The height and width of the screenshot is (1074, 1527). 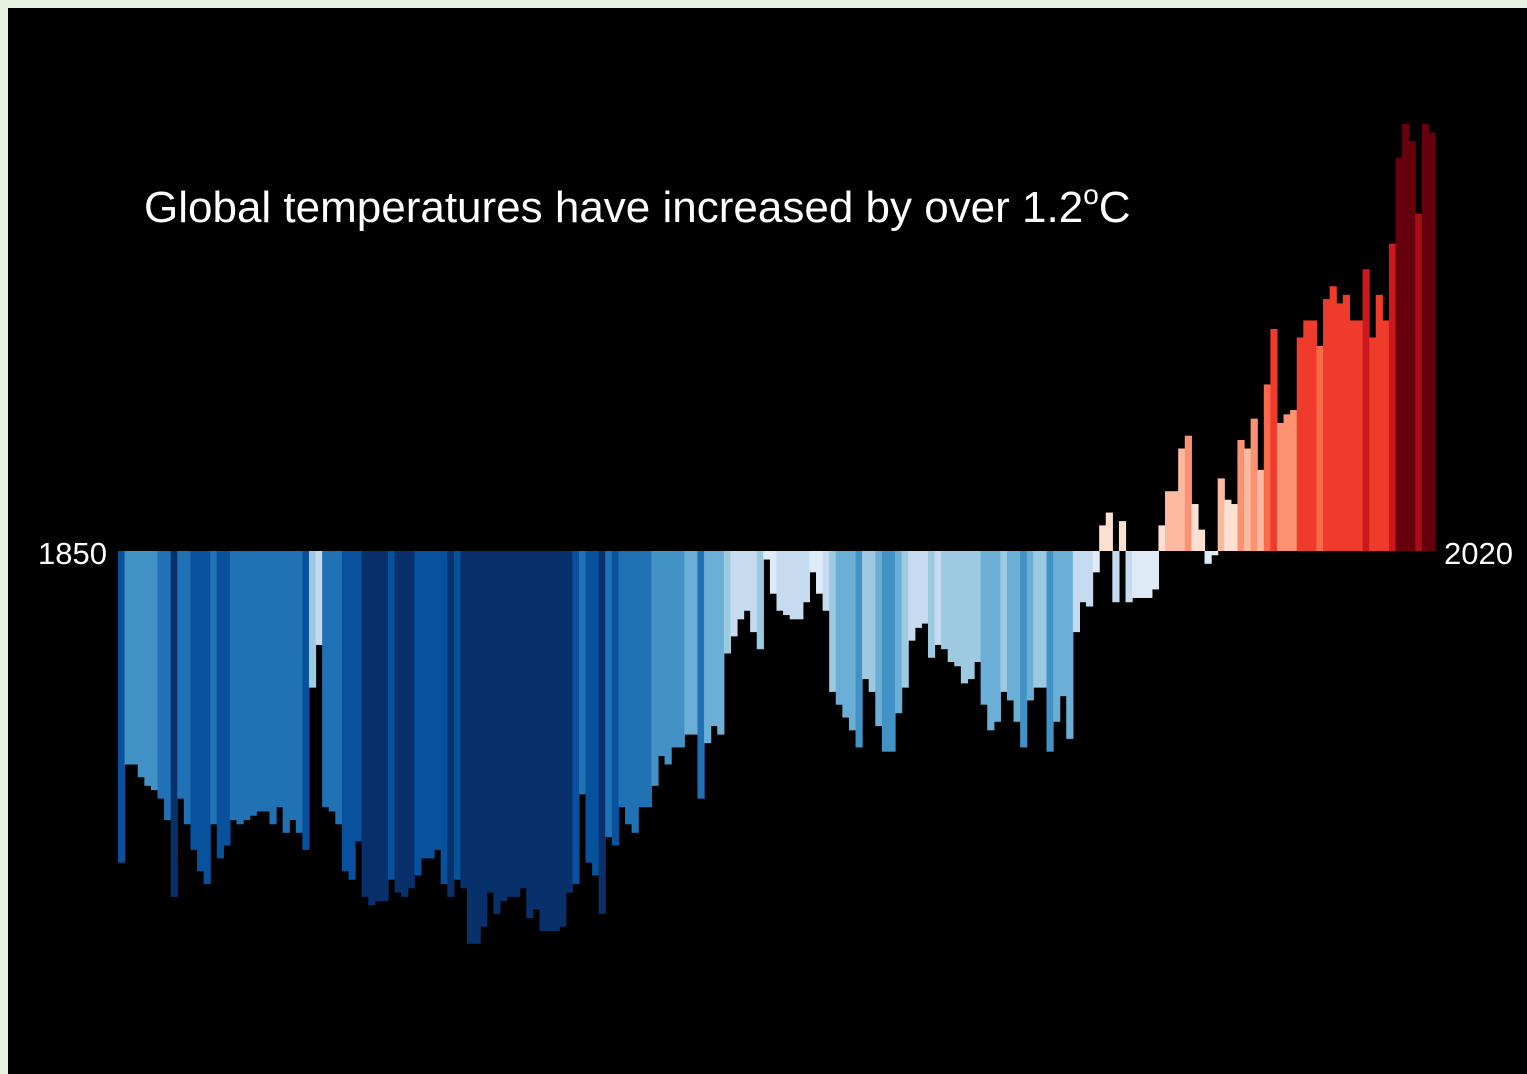 What do you see at coordinates (708, 647) in the screenshot?
I see `bar-1939` at bounding box center [708, 647].